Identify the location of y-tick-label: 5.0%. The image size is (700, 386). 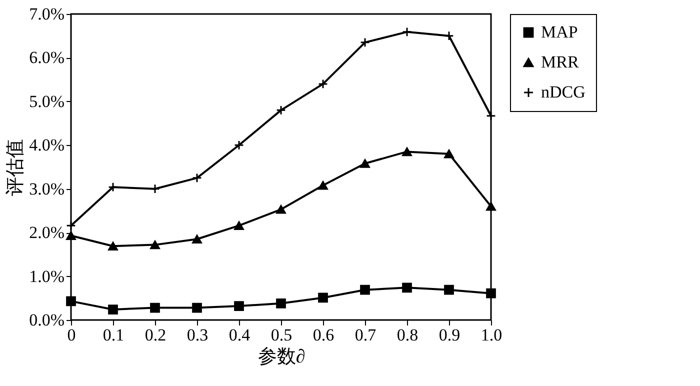
(46, 101).